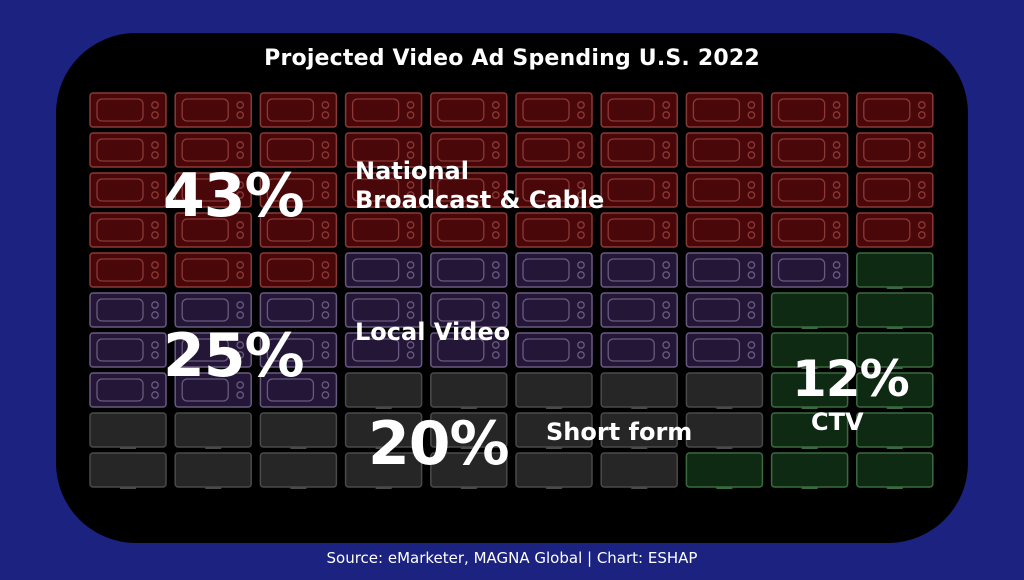 Image resolution: width=1024 pixels, height=580 pixels. I want to click on local-percent: 25%, so click(234, 356).